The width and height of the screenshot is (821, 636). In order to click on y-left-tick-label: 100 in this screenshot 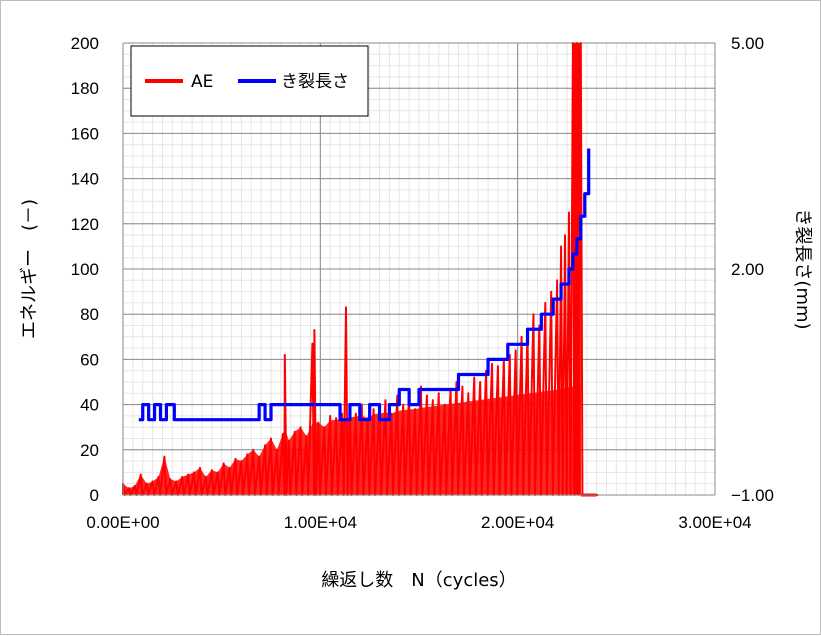, I will do `click(85, 269)`.